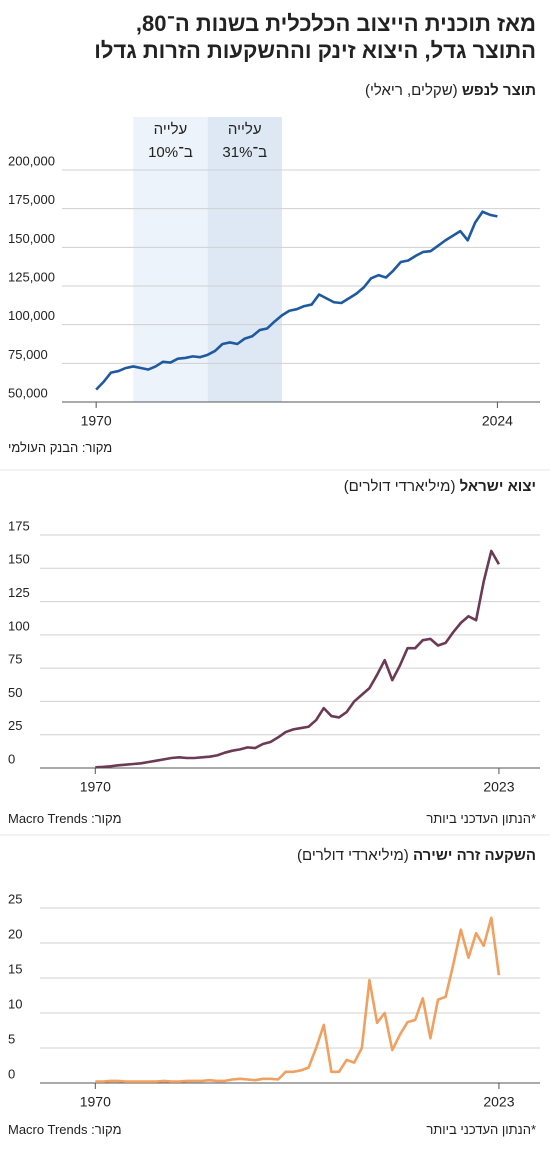 The image size is (550, 1155). Describe the element at coordinates (31, 315) in the screenshot. I see `y-tick-label: 100,000` at that location.